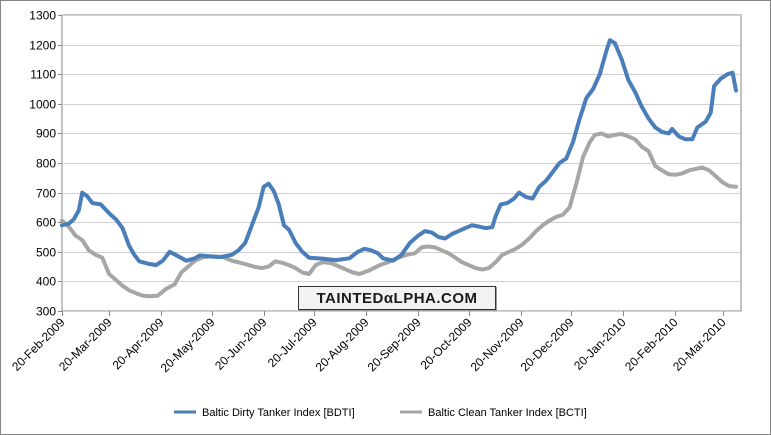 This screenshot has height=435, width=771. Describe the element at coordinates (507, 413) in the screenshot. I see `legend-label: Baltic Clean Tanker Index [BCTI]` at that location.